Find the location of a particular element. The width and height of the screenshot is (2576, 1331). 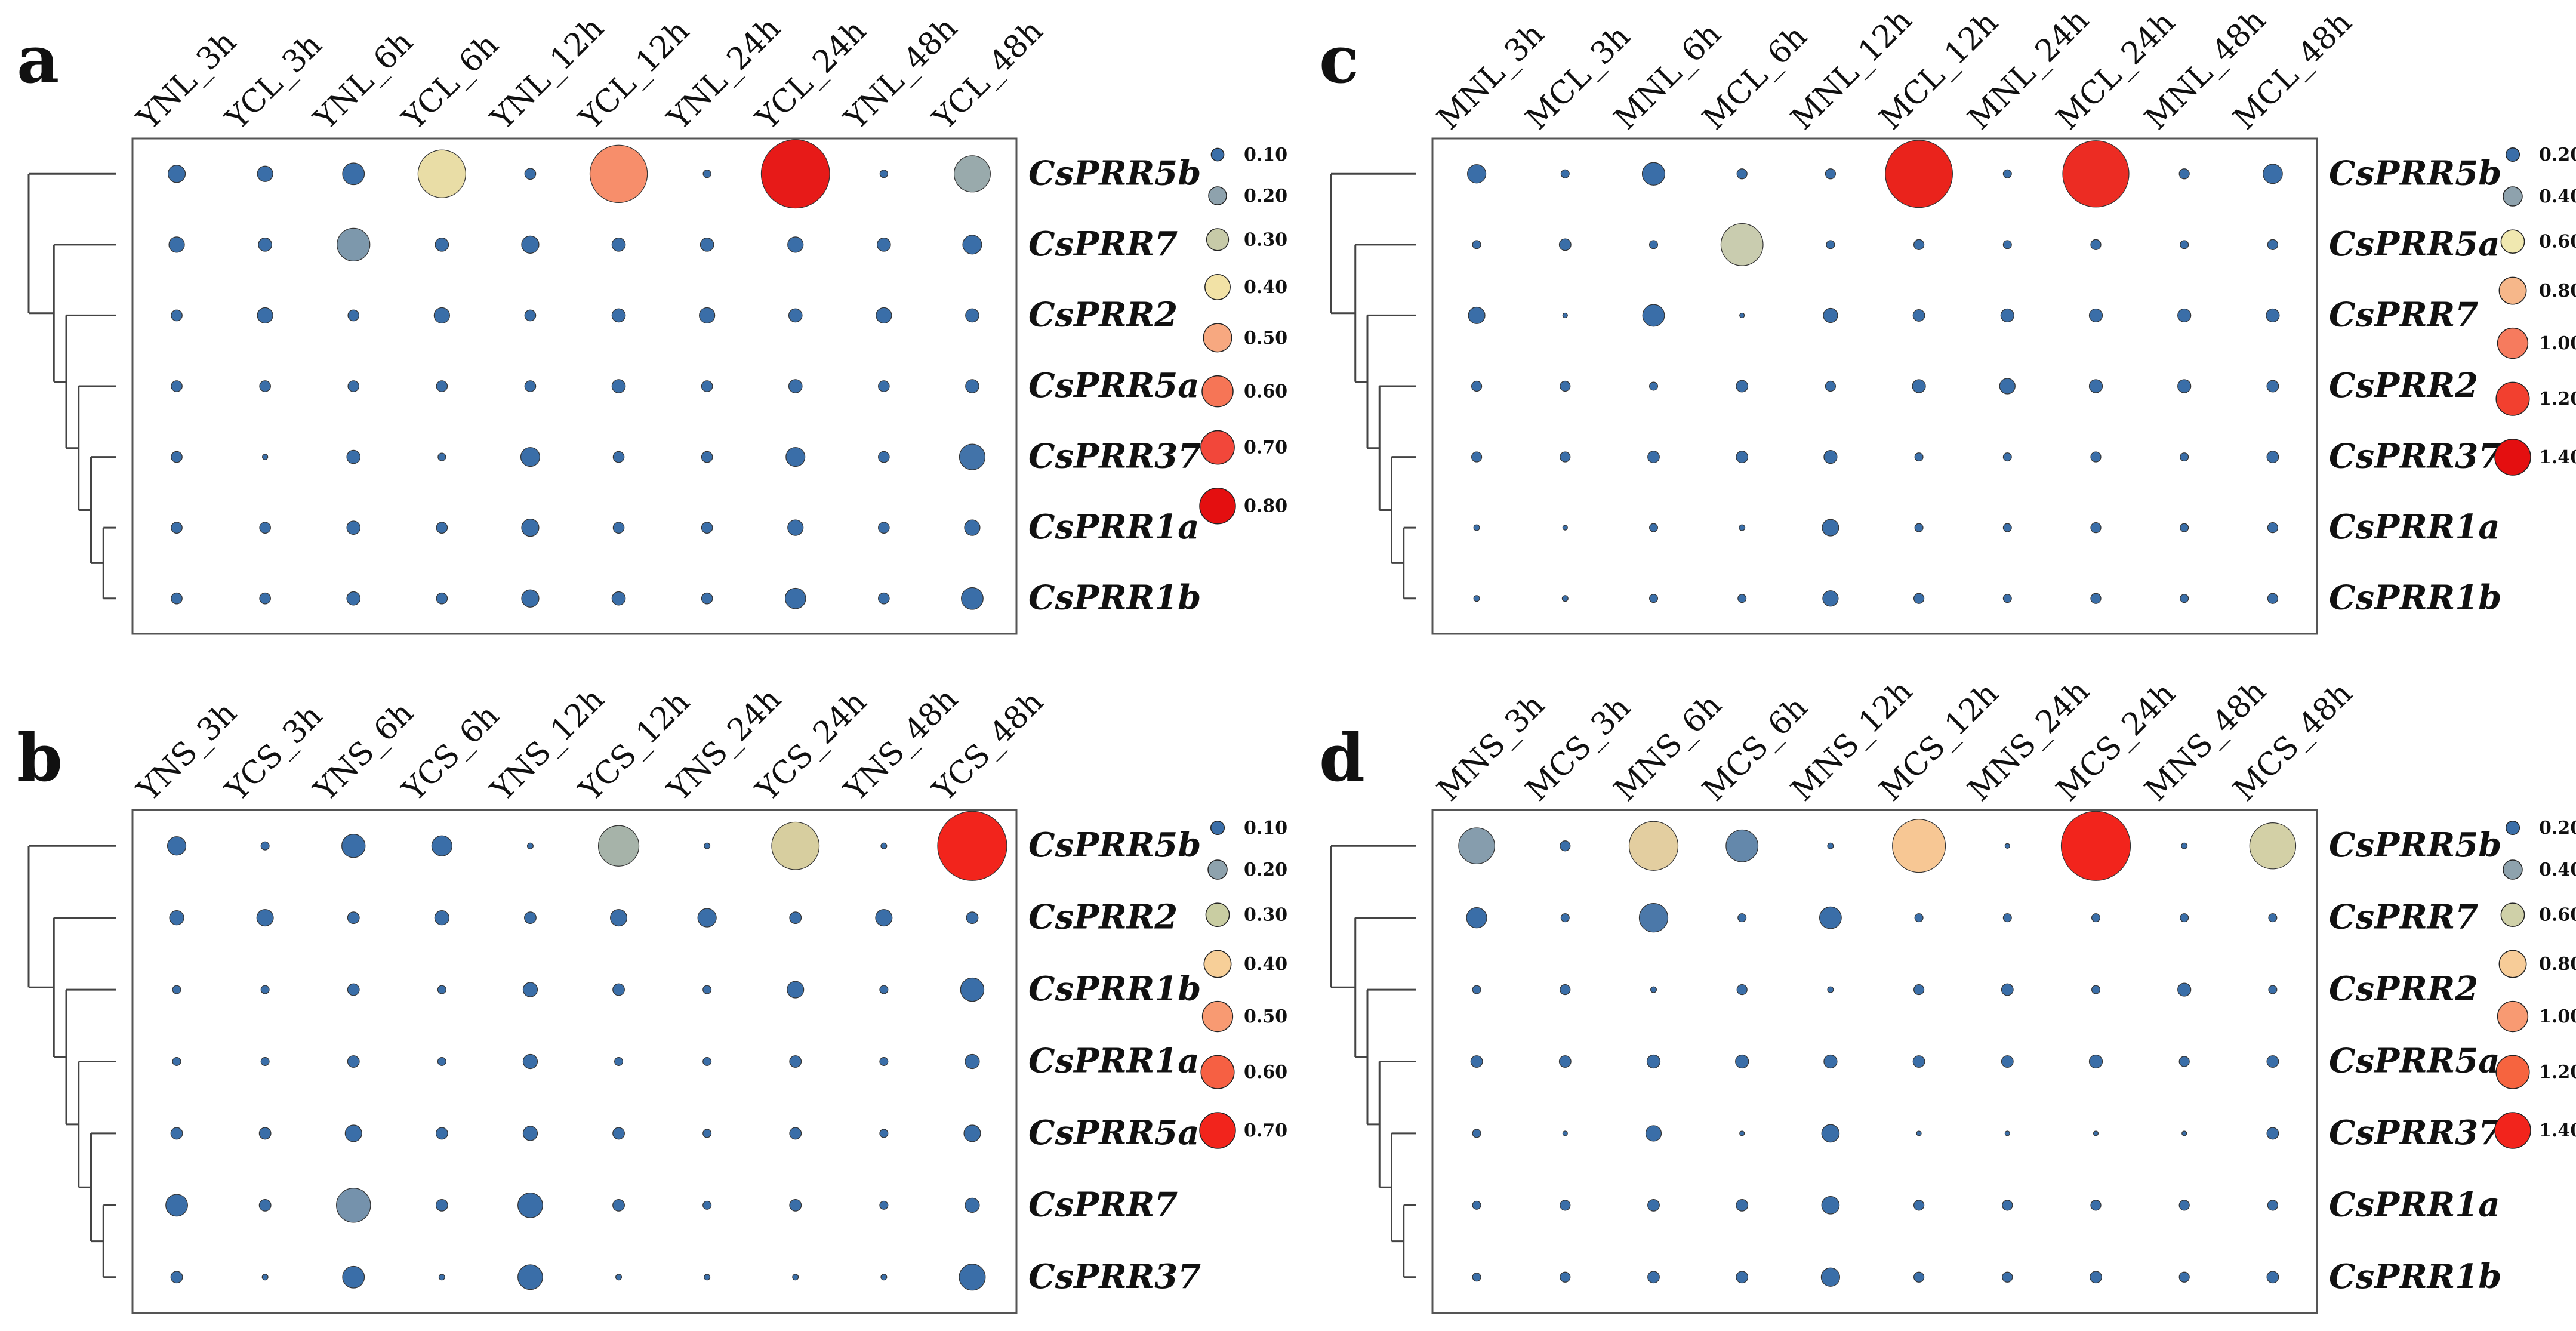

legend: 0.10 0.20 0.30 0.40 0.50 0.60 0.70 is located at coordinates (1243, 983).